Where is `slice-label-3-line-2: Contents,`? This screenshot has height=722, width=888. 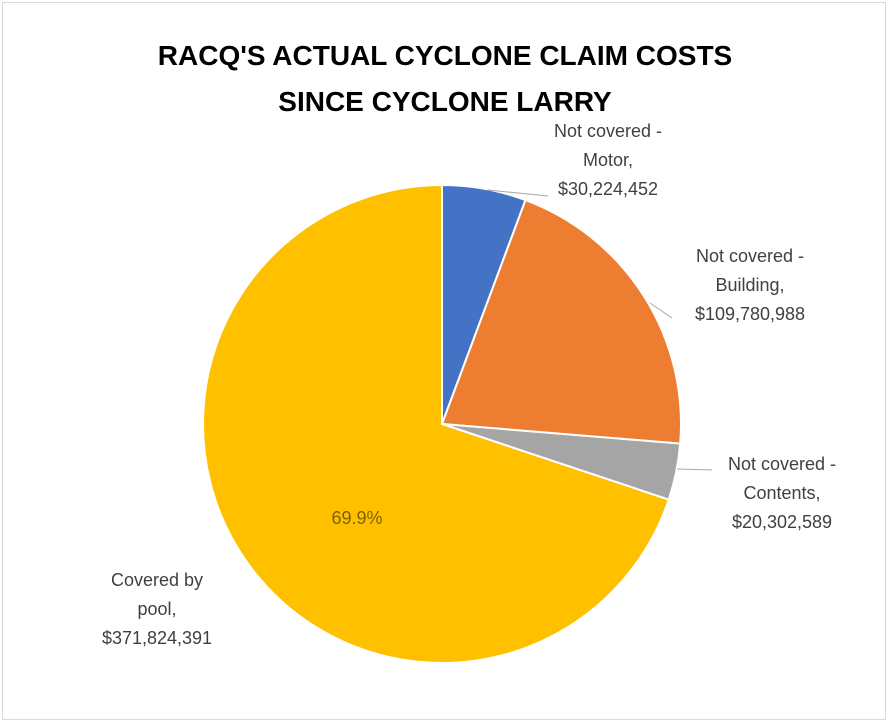 slice-label-3-line-2: Contents, is located at coordinates (781, 493).